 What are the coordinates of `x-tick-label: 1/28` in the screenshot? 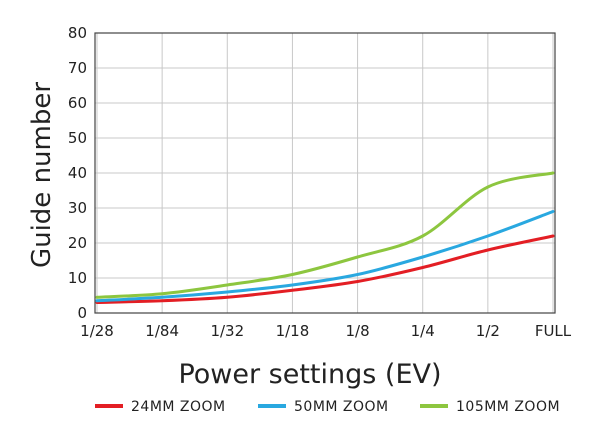 It's located at (97, 331).